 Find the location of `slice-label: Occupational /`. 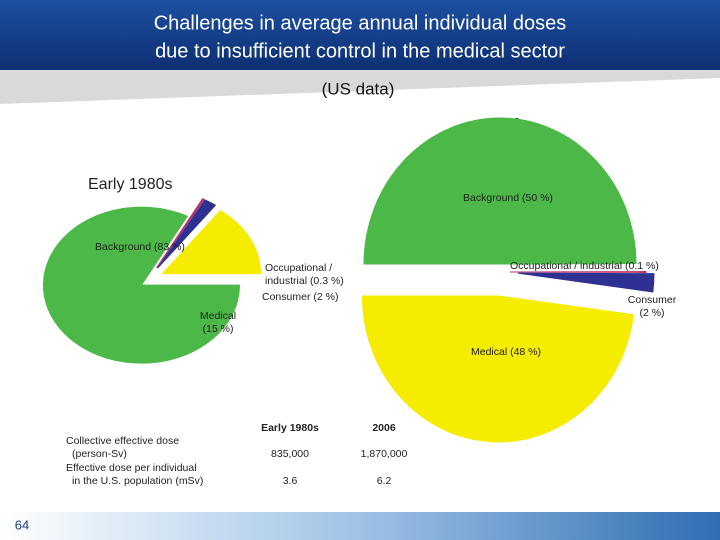

slice-label: Occupational / is located at coordinates (298, 268).